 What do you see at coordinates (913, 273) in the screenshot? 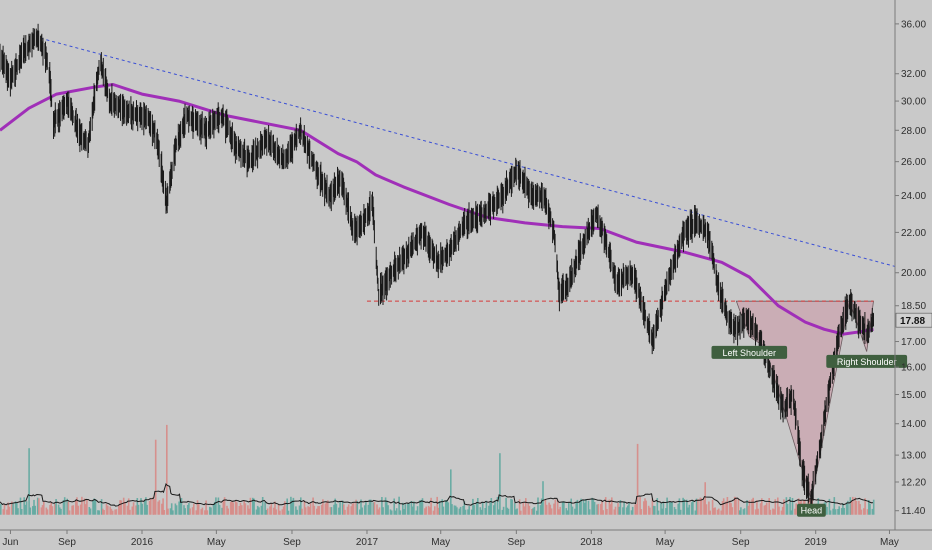
I see `y-tick-label: 20.00` at bounding box center [913, 273].